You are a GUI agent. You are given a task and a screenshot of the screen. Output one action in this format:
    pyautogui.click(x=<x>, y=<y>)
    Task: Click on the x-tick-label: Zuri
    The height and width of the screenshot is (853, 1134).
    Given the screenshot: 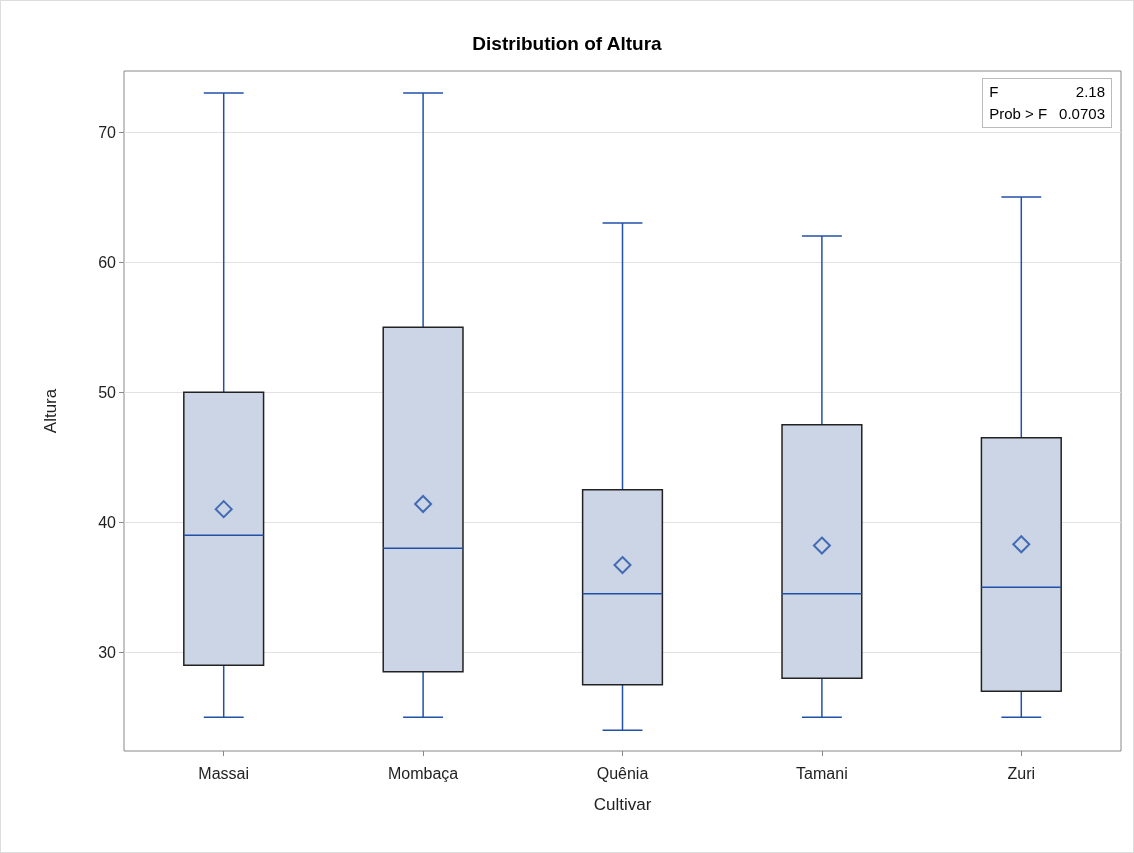 What is the action you would take?
    pyautogui.click(x=1021, y=773)
    